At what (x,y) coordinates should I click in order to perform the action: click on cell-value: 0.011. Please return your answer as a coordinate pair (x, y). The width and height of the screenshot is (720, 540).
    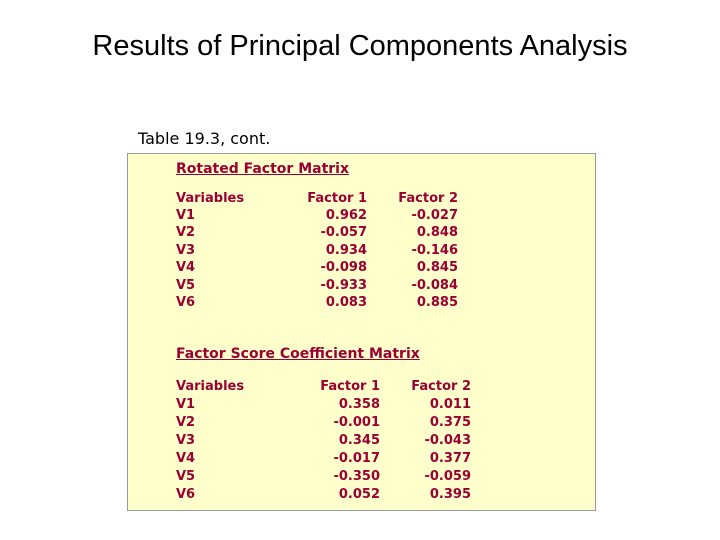
    Looking at the image, I should click on (450, 404).